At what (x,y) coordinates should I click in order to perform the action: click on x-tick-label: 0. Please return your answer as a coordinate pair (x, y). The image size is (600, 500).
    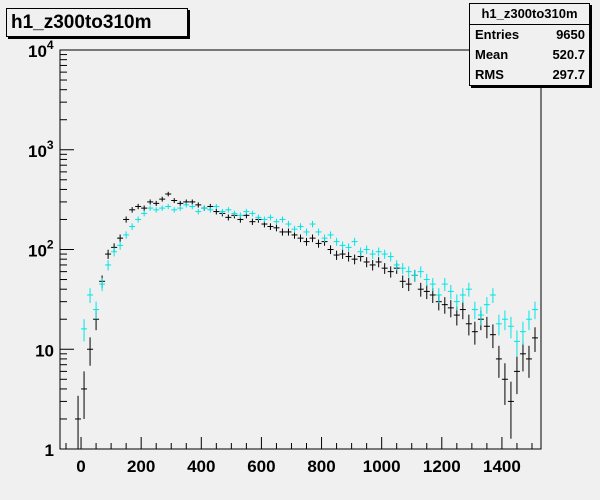
    Looking at the image, I should click on (80, 466).